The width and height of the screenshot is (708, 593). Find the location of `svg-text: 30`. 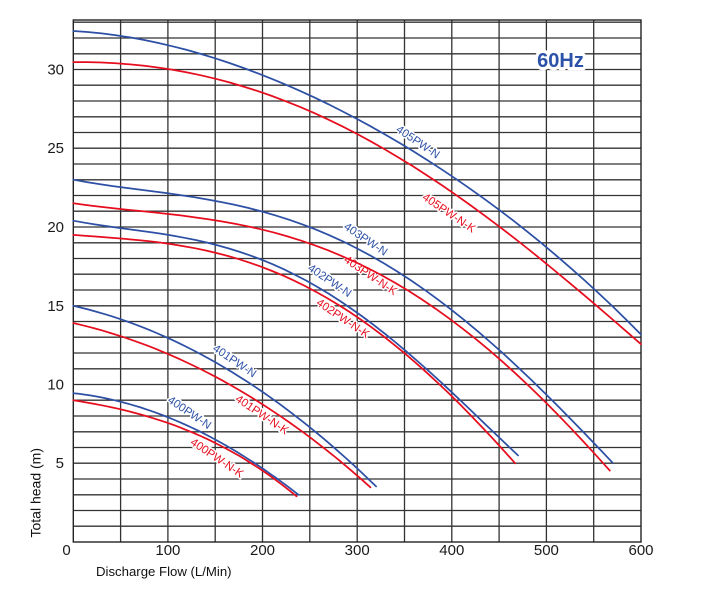

svg-text: 30 is located at coordinates (55, 70).